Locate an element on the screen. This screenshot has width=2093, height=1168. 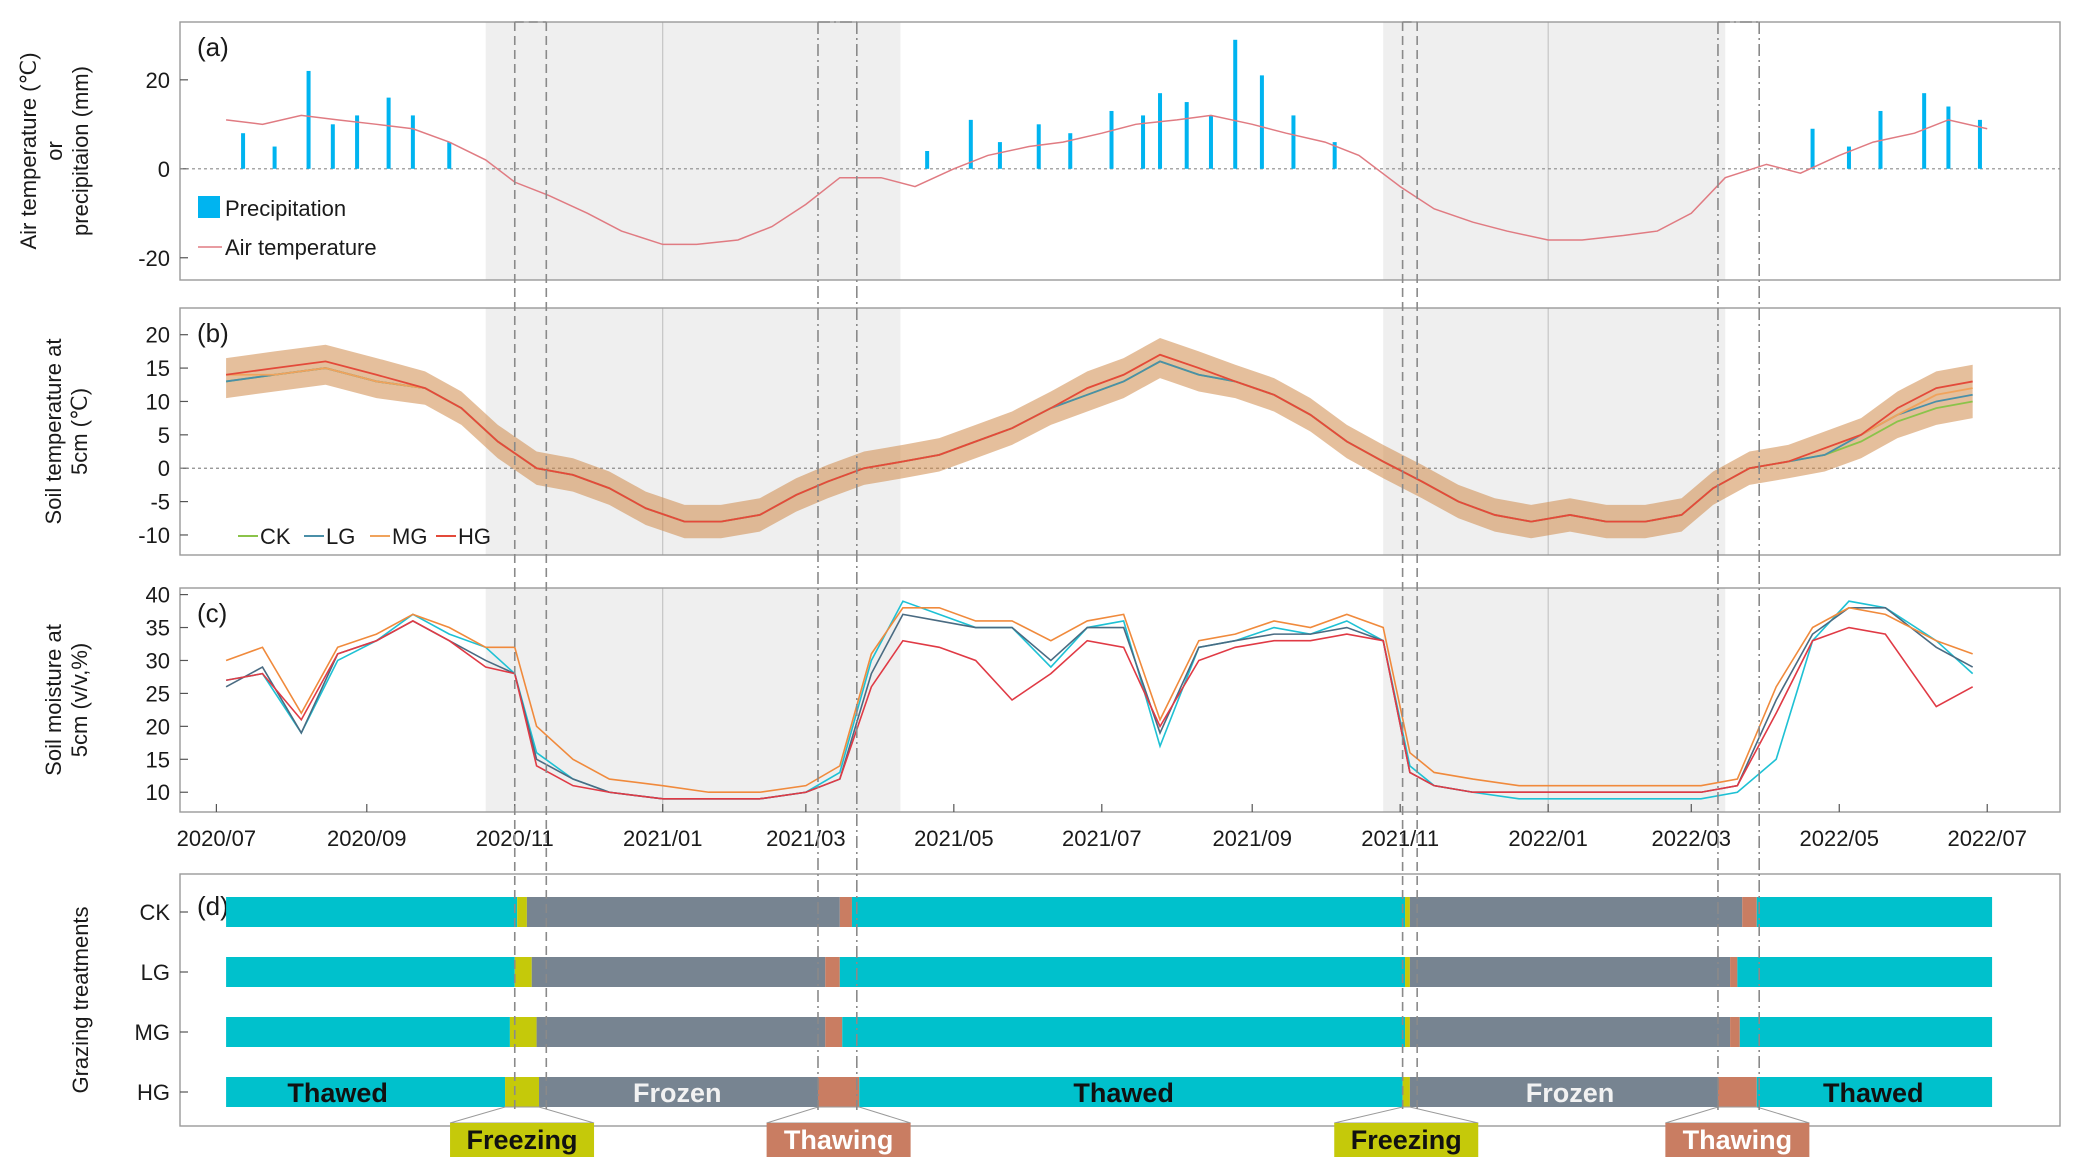
y-axis-label-d: Grazing treatments is located at coordinates (80, 999).